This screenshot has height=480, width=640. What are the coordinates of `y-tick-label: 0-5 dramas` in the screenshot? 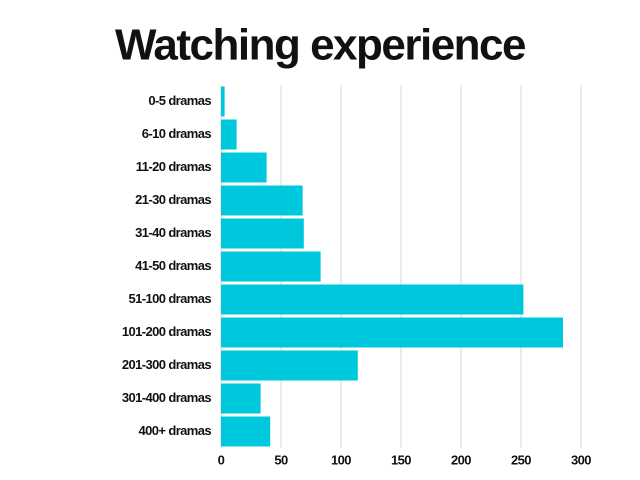 It's located at (179, 100).